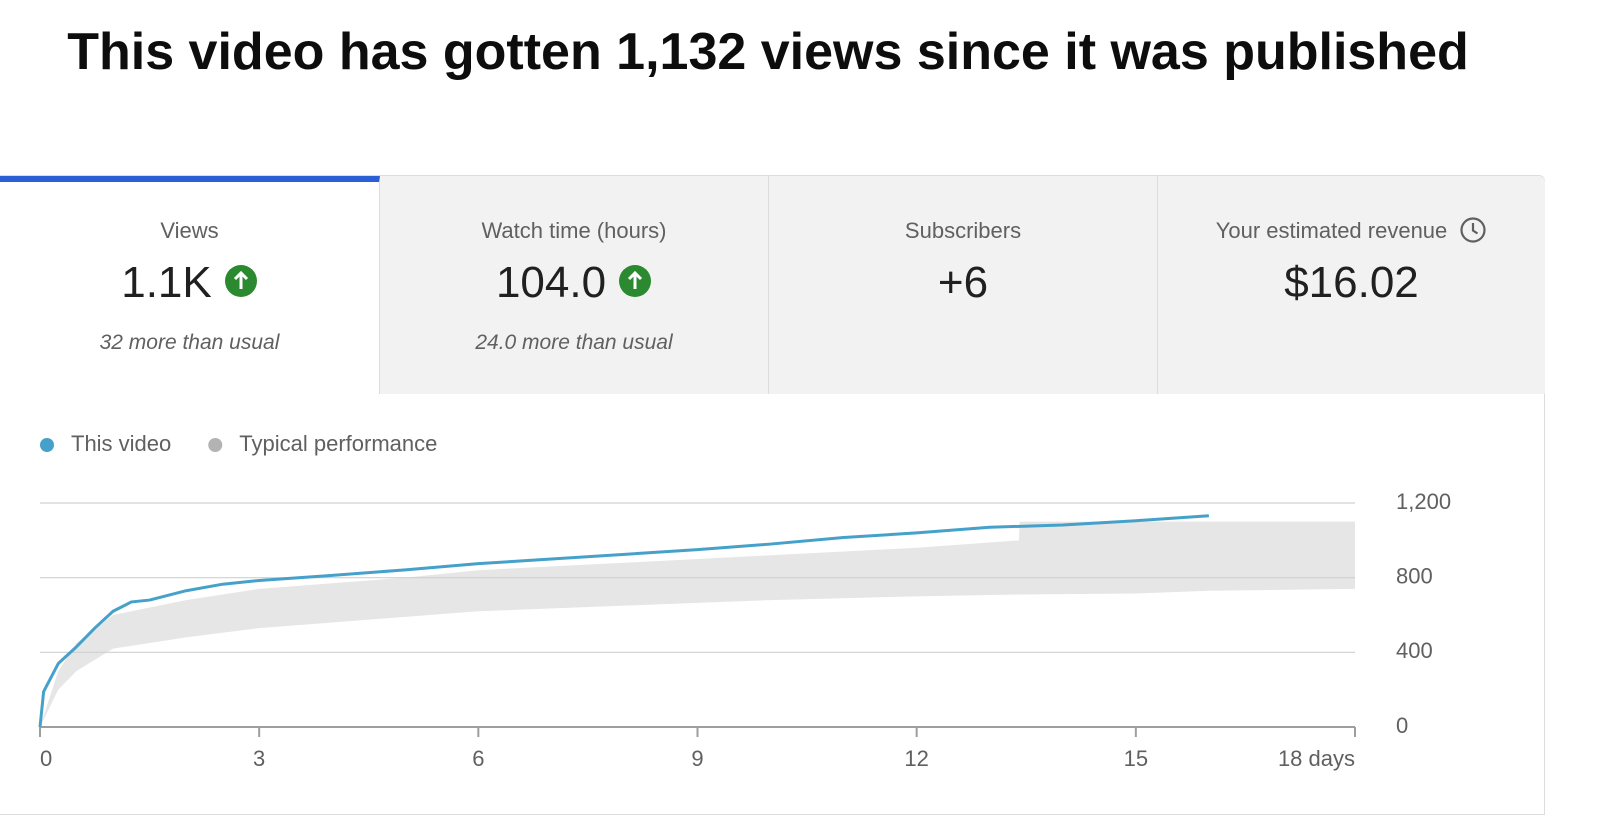 The height and width of the screenshot is (834, 1598). Describe the element at coordinates (478, 758) in the screenshot. I see `x-tick-label: 6` at that location.